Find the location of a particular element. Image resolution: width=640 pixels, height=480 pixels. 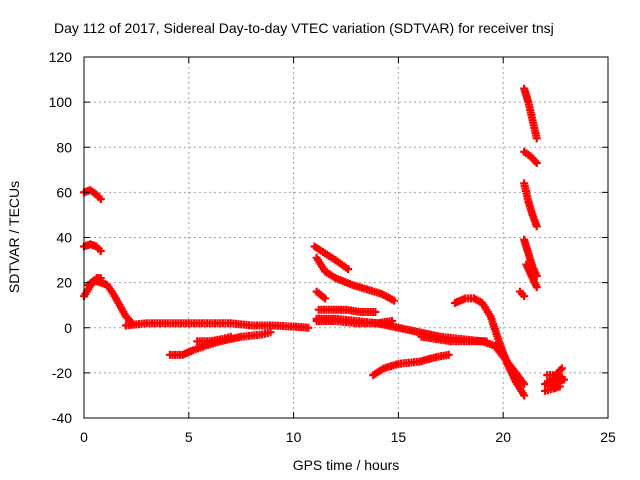

y-tick-label: 80 is located at coordinates (64, 147).